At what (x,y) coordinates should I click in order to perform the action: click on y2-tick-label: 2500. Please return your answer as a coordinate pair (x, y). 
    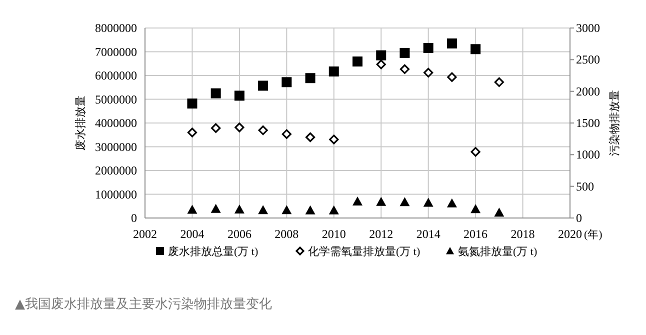
    Looking at the image, I should click on (588, 59).